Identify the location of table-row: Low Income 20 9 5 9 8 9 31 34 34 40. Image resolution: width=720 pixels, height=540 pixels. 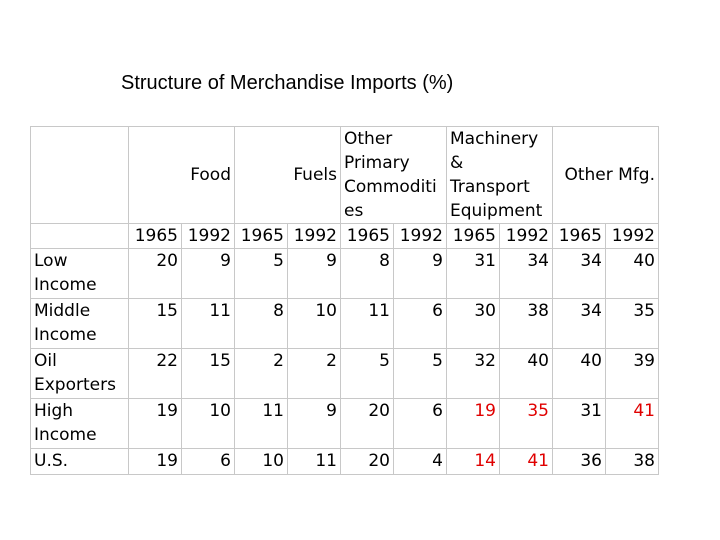
(344, 273).